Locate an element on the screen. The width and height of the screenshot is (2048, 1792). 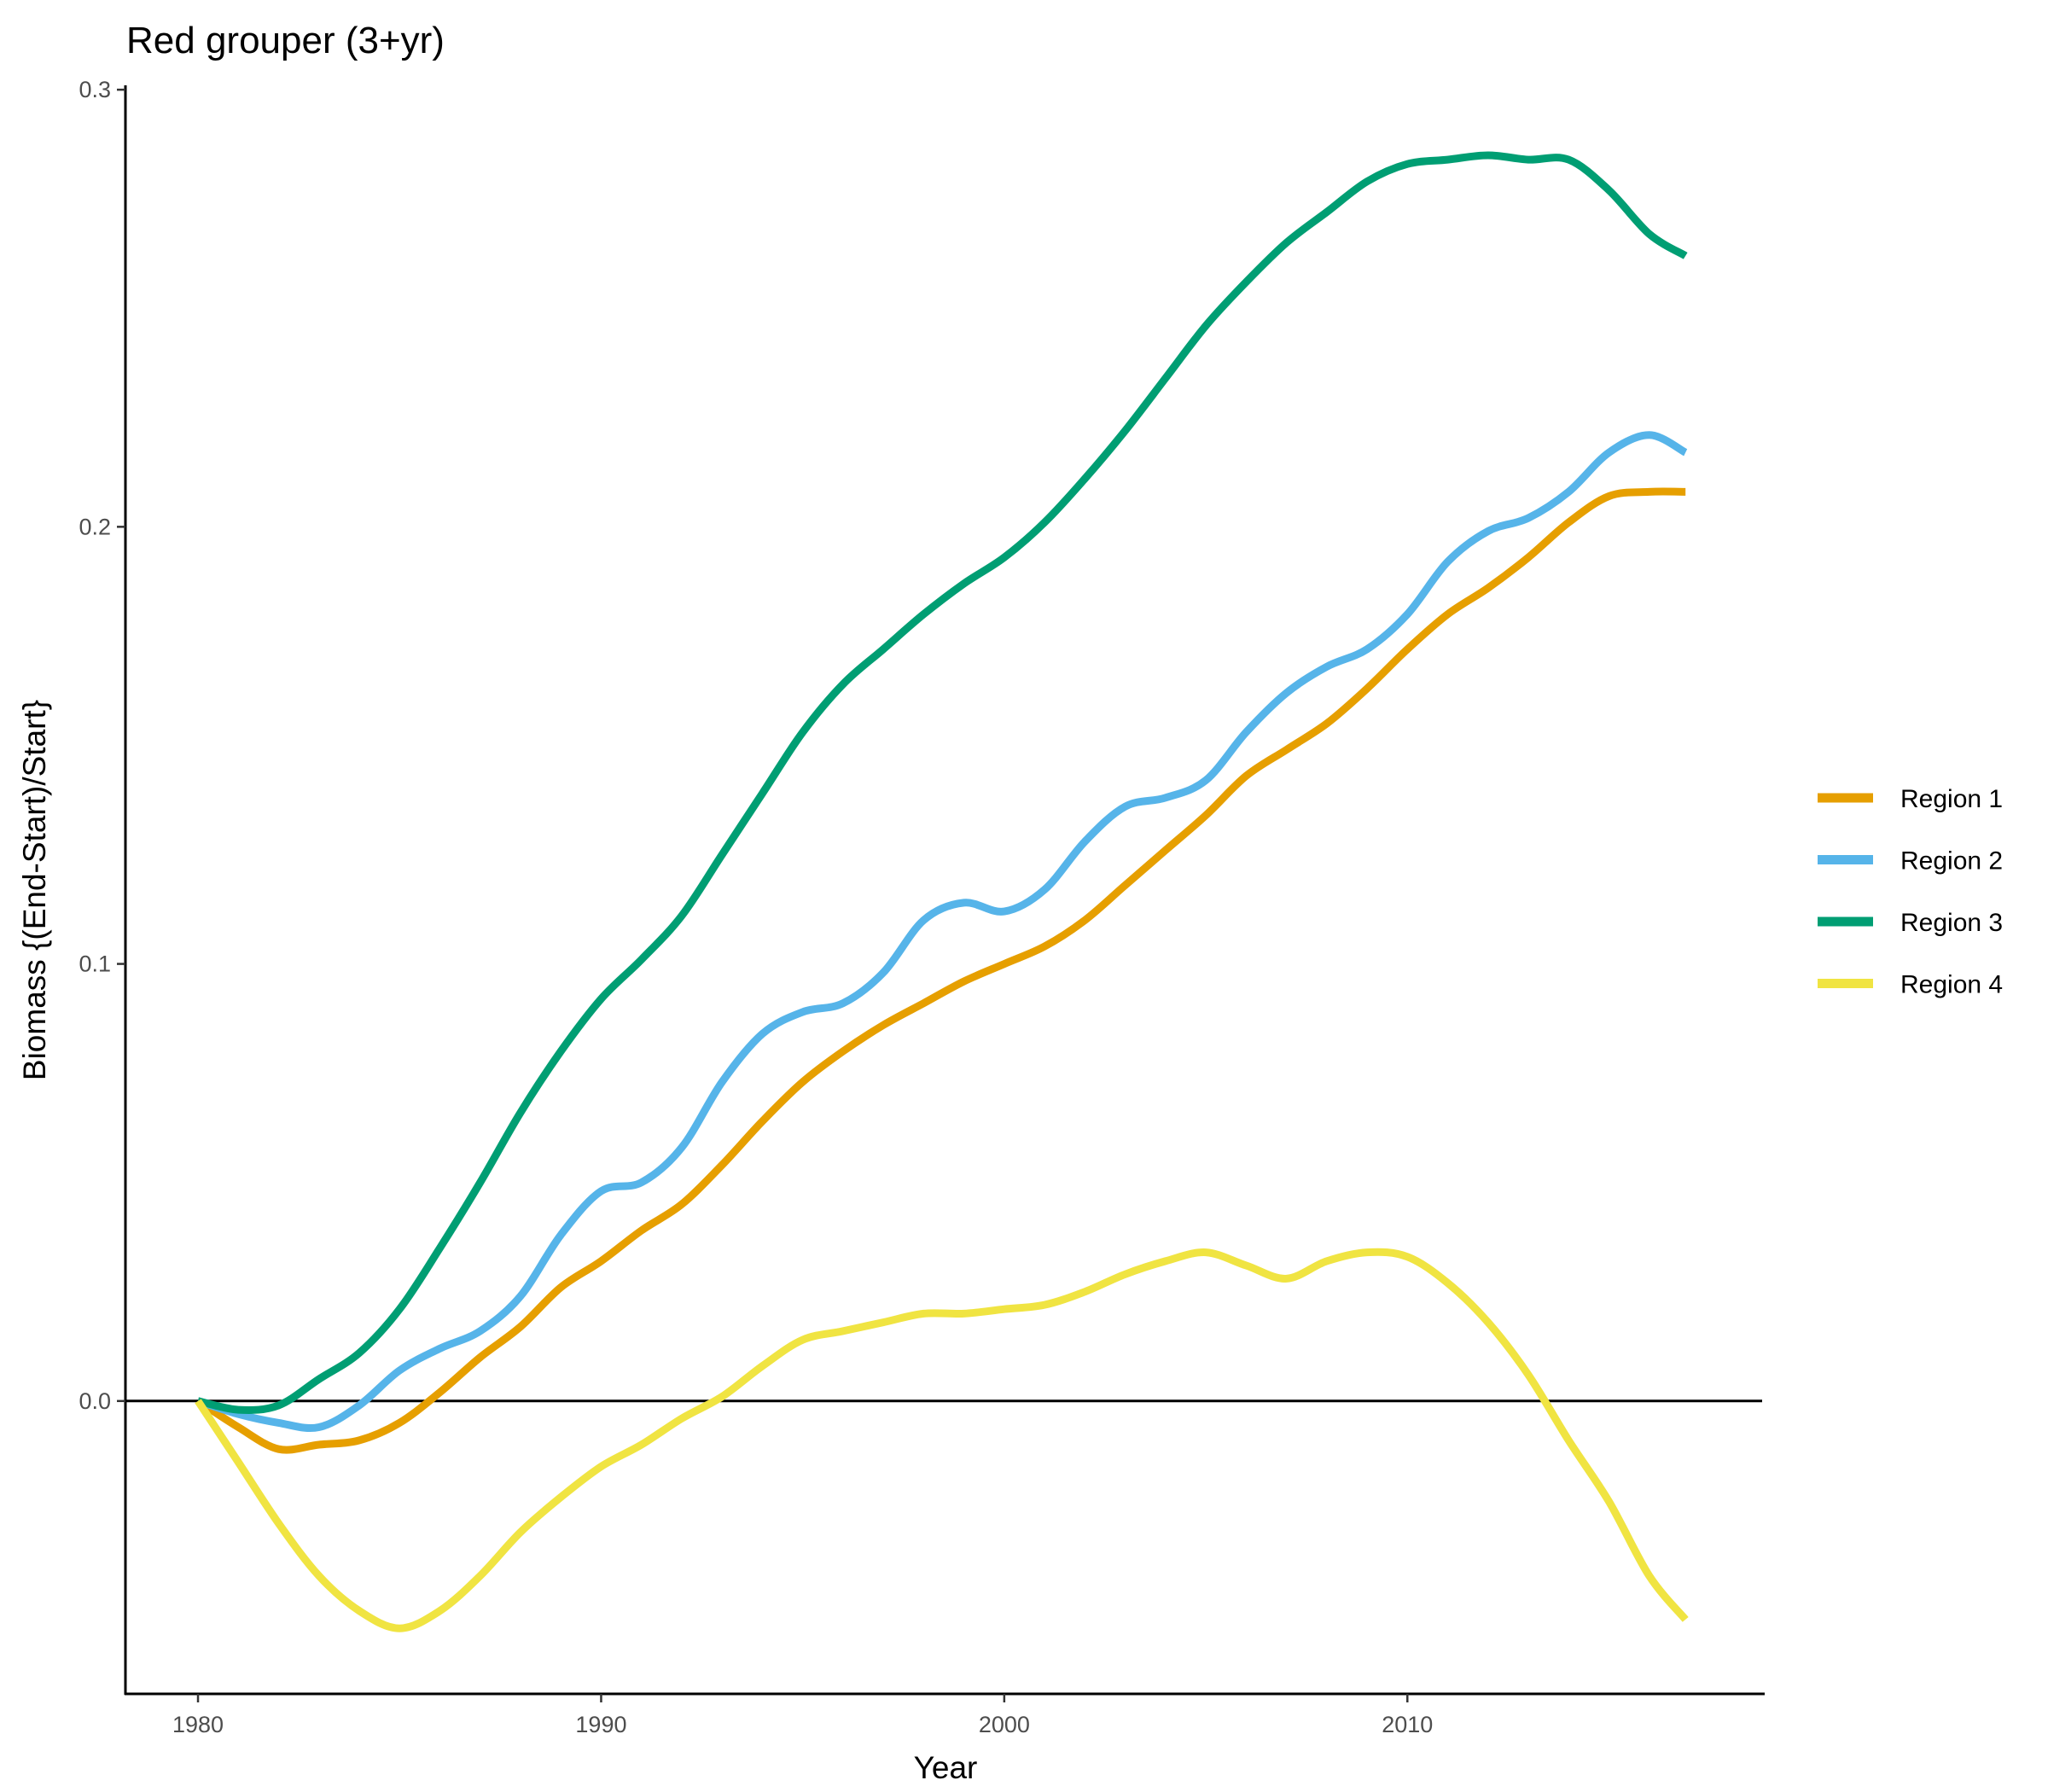
y-axis-title: Biomass {(End-Start)/Start} is located at coordinates (34, 890).